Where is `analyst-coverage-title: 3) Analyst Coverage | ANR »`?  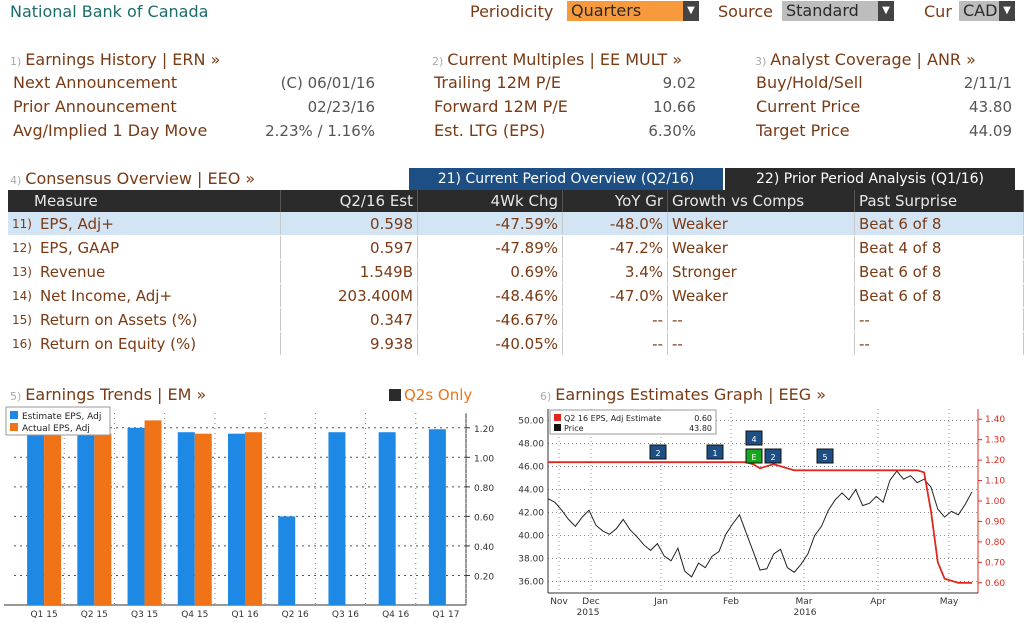 analyst-coverage-title: 3) Analyst Coverage | ANR » is located at coordinates (865, 59).